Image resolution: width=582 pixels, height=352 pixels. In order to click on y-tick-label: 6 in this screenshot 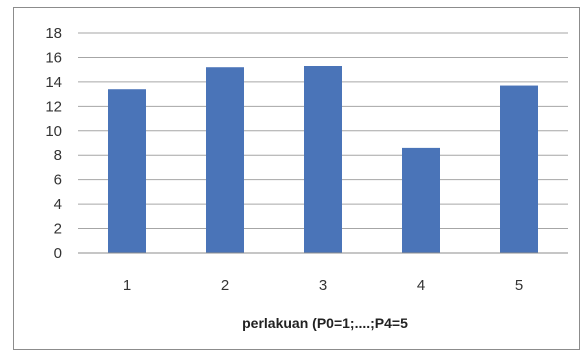, I will do `click(58, 180)`.